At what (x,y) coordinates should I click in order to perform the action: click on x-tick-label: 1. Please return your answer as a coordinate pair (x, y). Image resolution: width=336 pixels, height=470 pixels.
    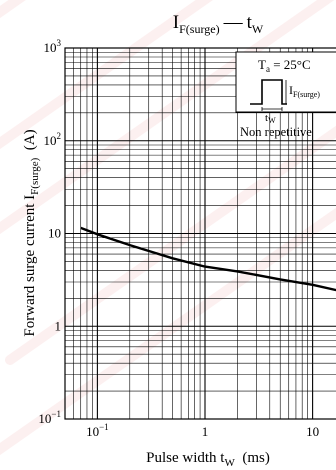
    Looking at the image, I should click on (205, 431).